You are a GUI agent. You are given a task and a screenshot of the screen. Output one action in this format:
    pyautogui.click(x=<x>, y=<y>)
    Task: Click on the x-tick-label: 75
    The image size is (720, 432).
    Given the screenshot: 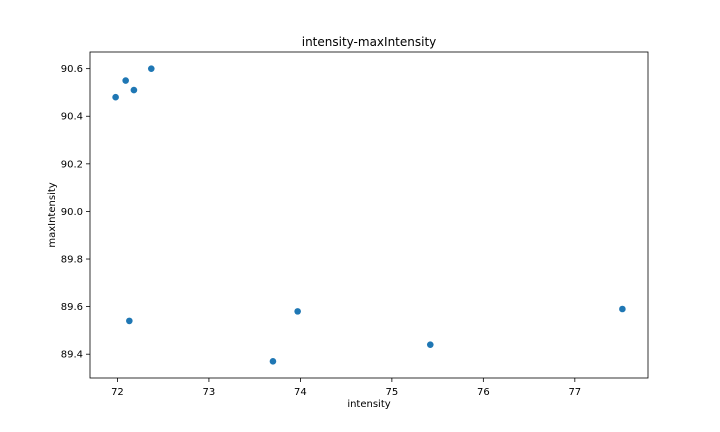 What is the action you would take?
    pyautogui.click(x=392, y=392)
    